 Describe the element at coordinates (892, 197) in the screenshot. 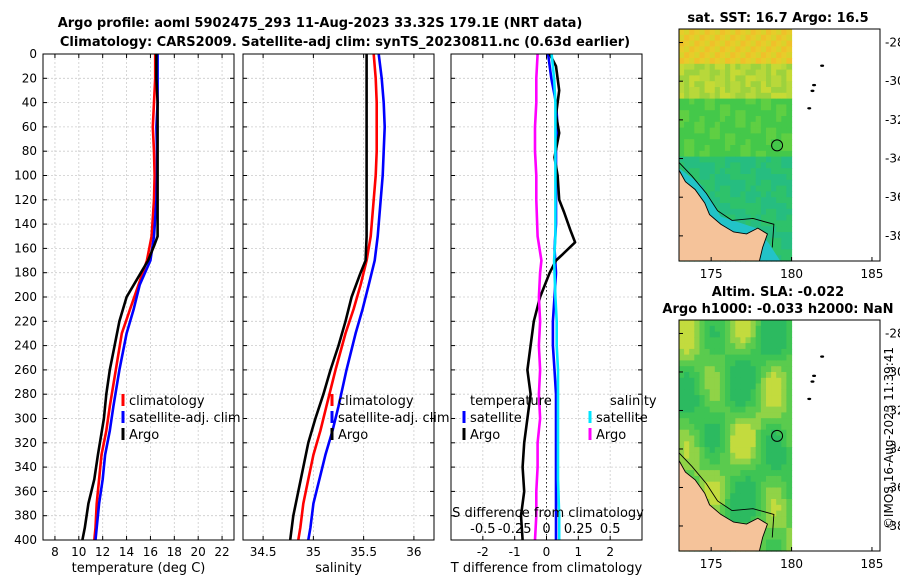

I see `y-tick-label: -36` at that location.